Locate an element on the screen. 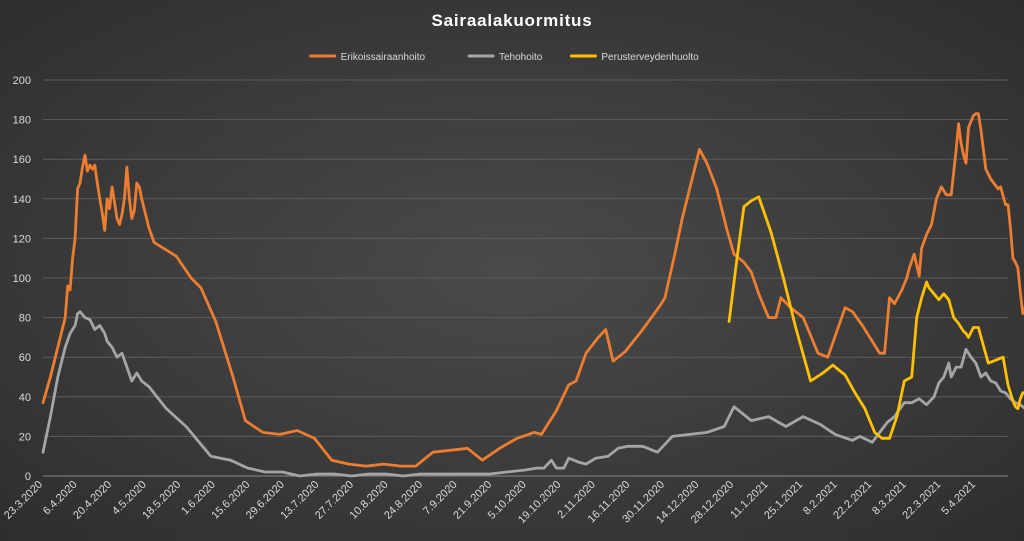 The width and height of the screenshot is (1024, 541). y-tick-label: 80 is located at coordinates (25, 319).